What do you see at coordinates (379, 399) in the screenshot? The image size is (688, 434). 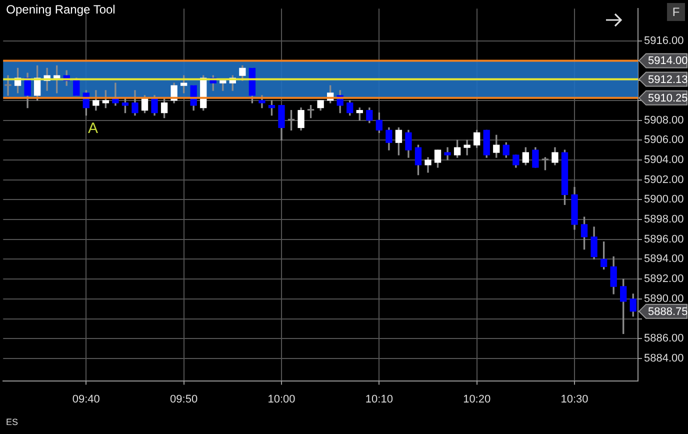 I see `x-tick-label: 10:10` at bounding box center [379, 399].